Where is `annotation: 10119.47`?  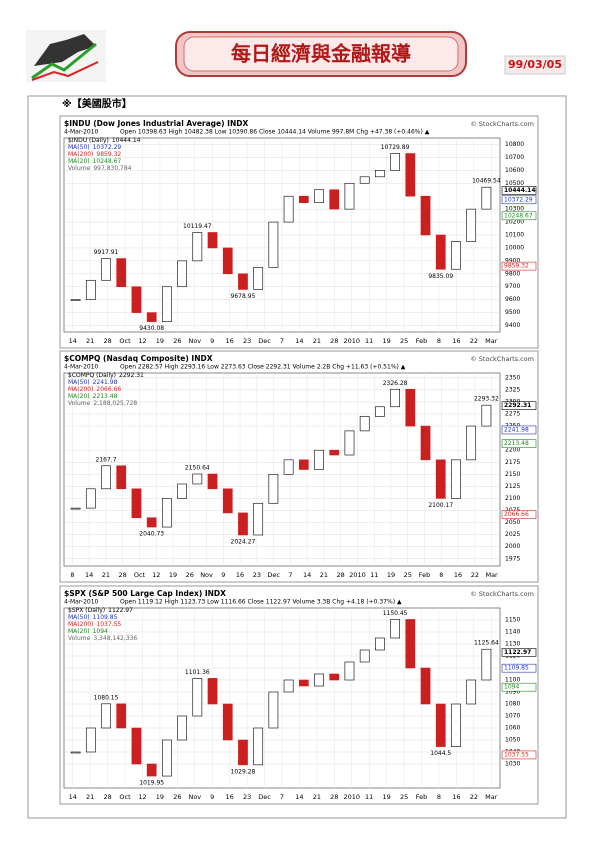 annotation: 10119.47 is located at coordinates (197, 226).